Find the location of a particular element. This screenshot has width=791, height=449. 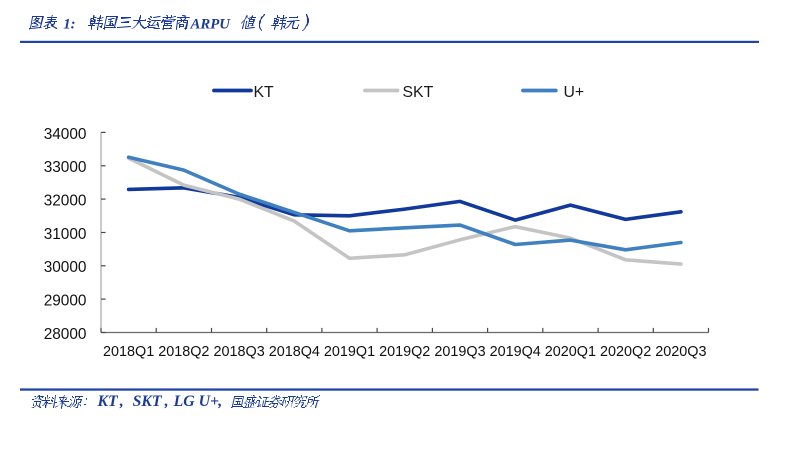

svg-text: 28000 is located at coordinates (65, 334).